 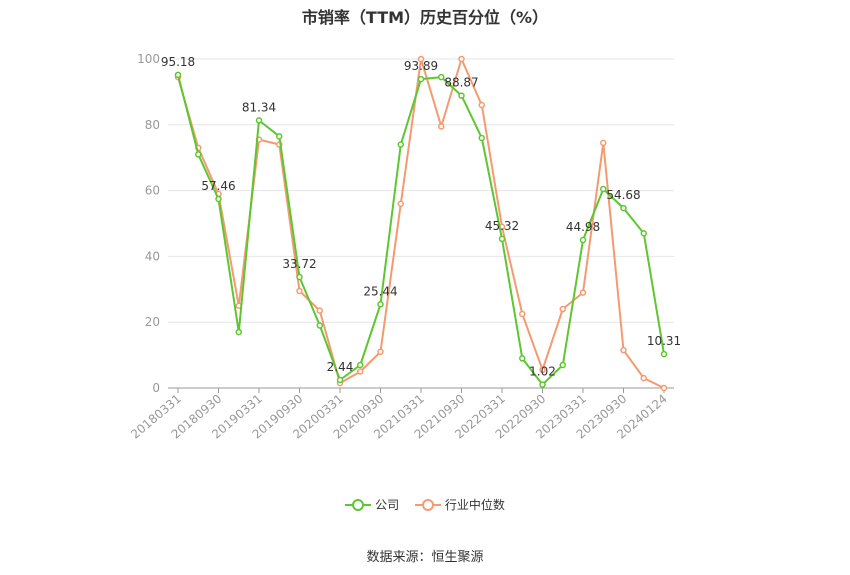 I want to click on data-label: 81.34, so click(x=259, y=107).